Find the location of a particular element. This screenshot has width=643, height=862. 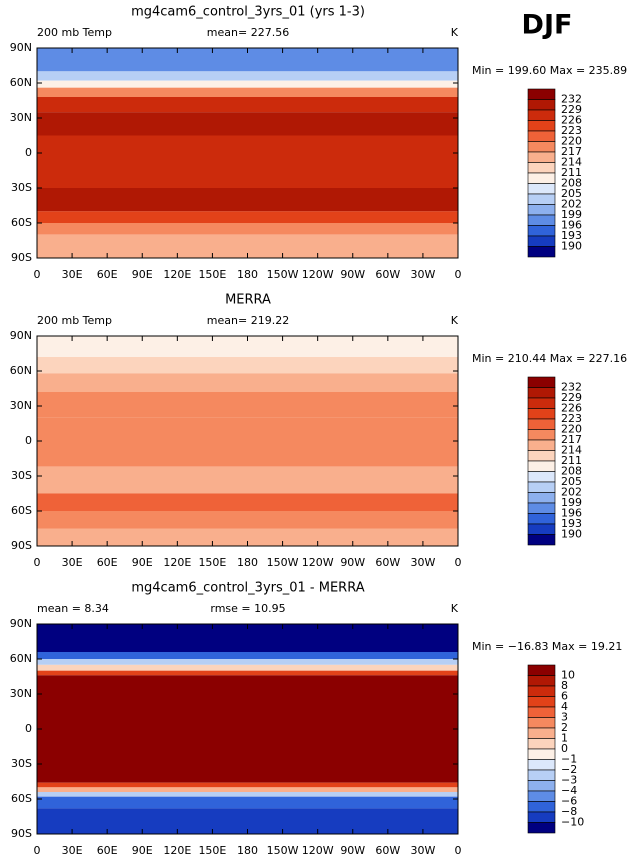

colorbar-label: −1 is located at coordinates (569, 759).